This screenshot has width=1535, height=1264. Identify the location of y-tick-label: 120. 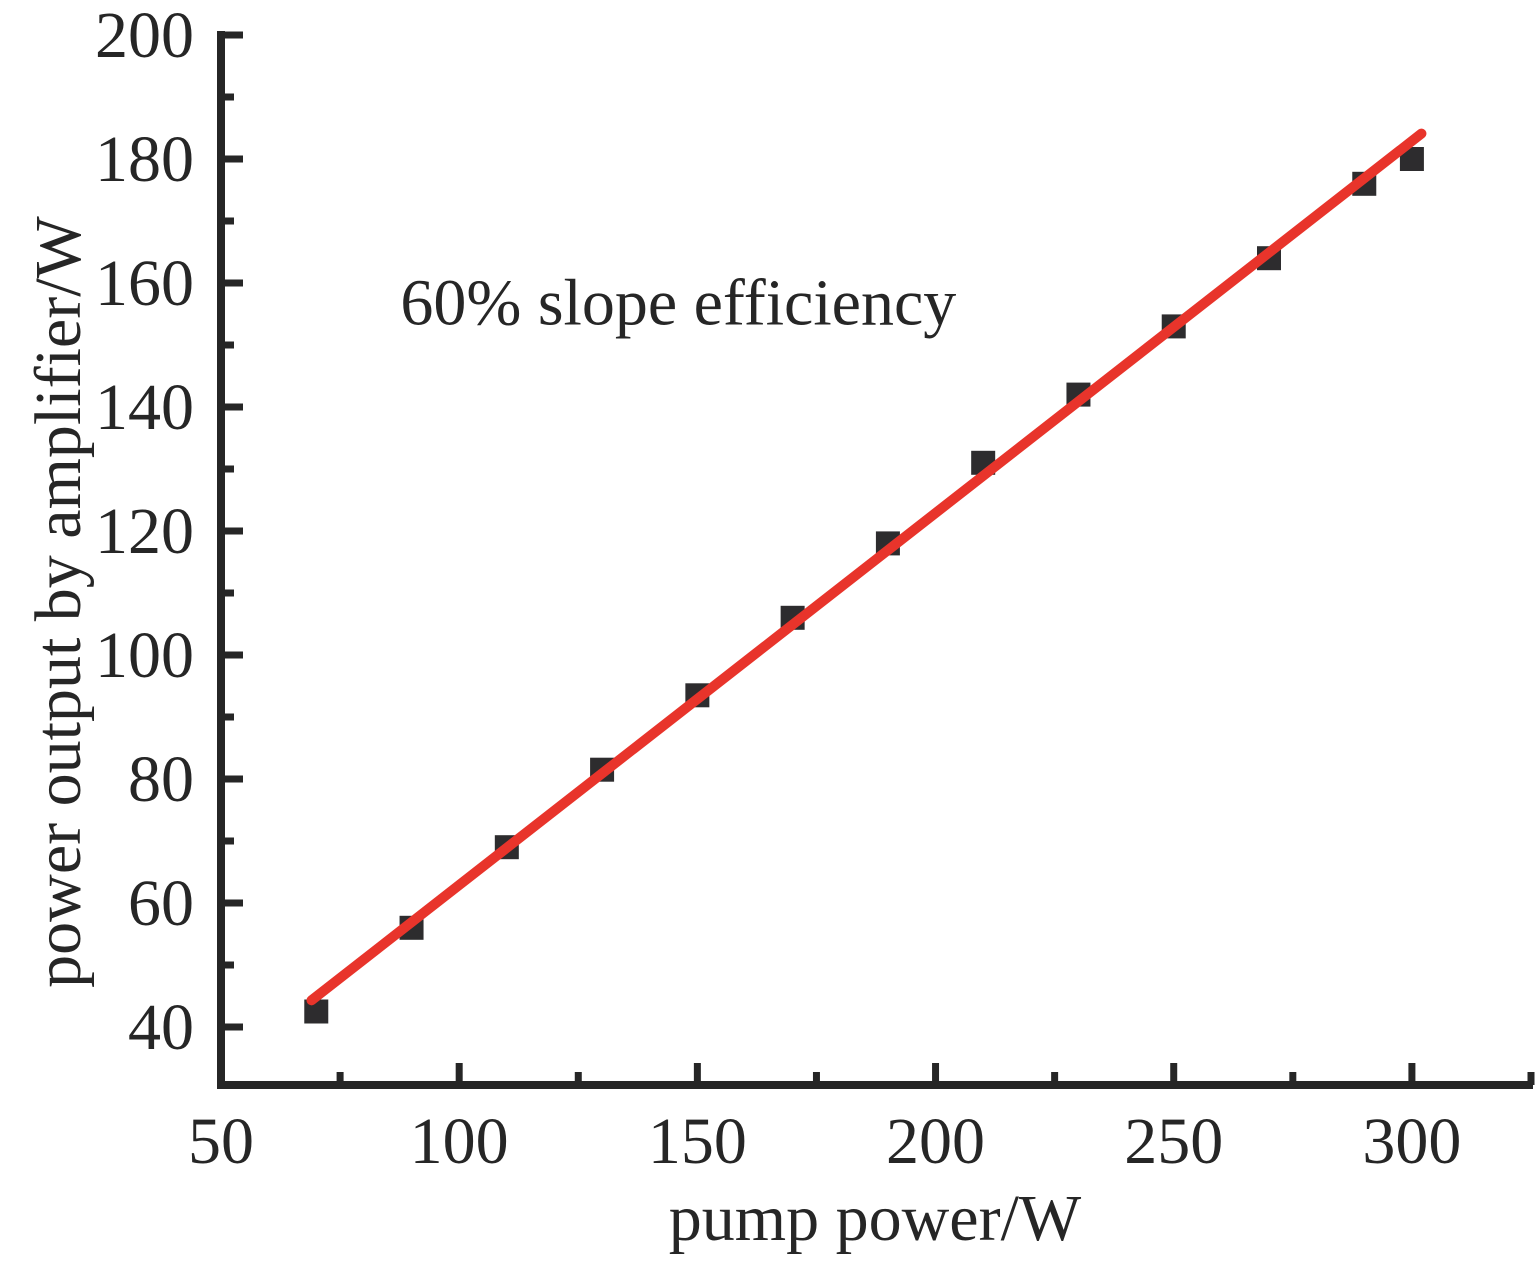
(144, 531).